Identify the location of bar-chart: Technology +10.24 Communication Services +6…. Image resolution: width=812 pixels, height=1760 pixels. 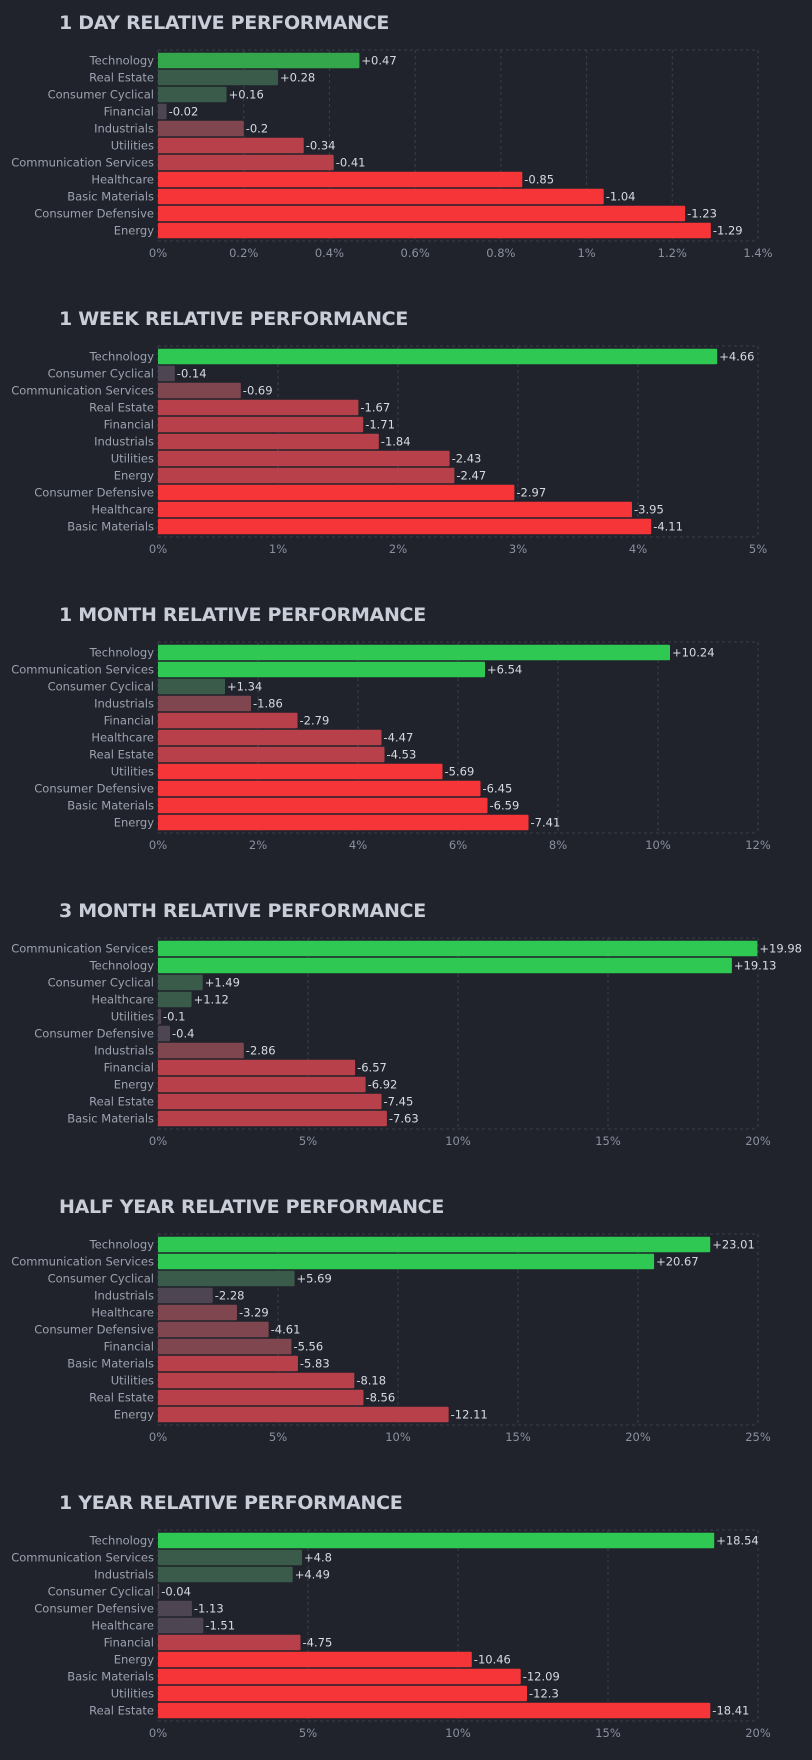
(391, 746).